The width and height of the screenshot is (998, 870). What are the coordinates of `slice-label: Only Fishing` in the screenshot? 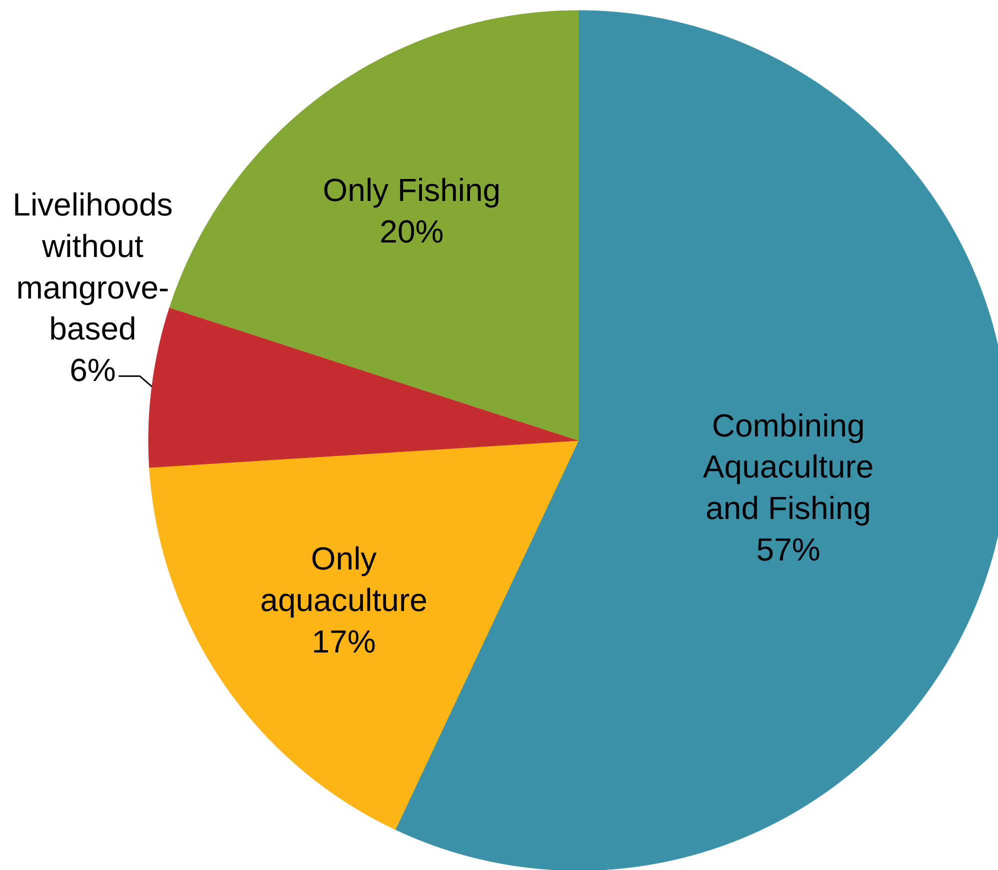 It's located at (411, 190).